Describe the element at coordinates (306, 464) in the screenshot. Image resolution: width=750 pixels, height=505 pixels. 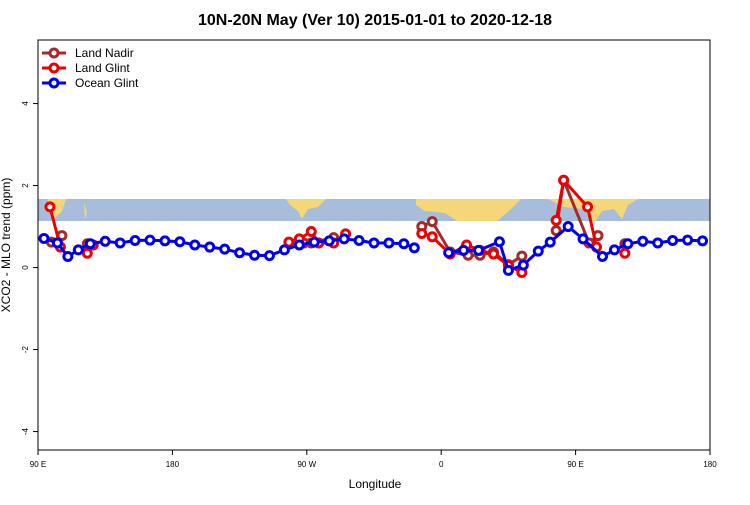
I see `x-tick-label: 90 W` at that location.